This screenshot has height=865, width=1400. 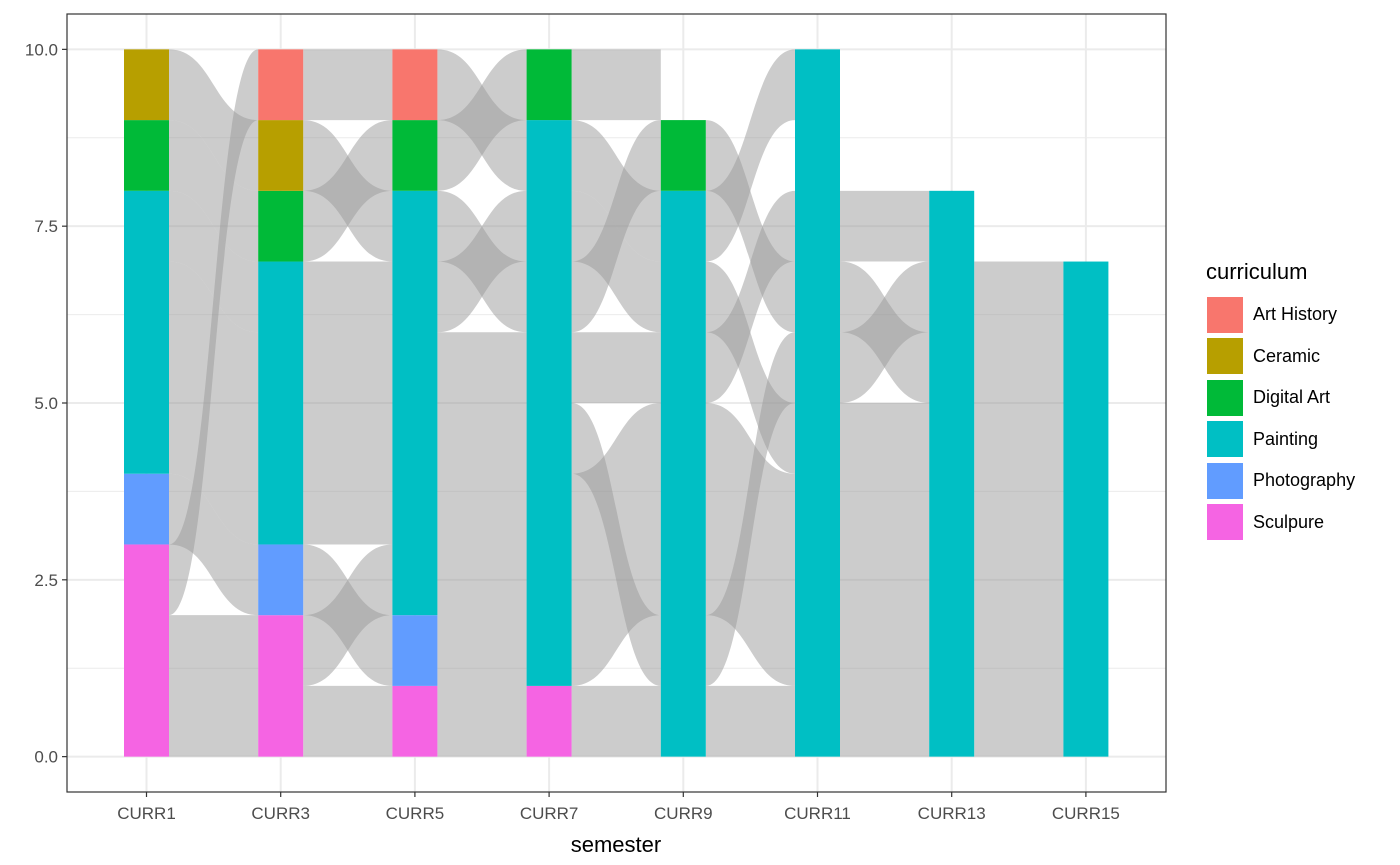 I want to click on x-tick-label: CURR3, so click(x=280, y=813).